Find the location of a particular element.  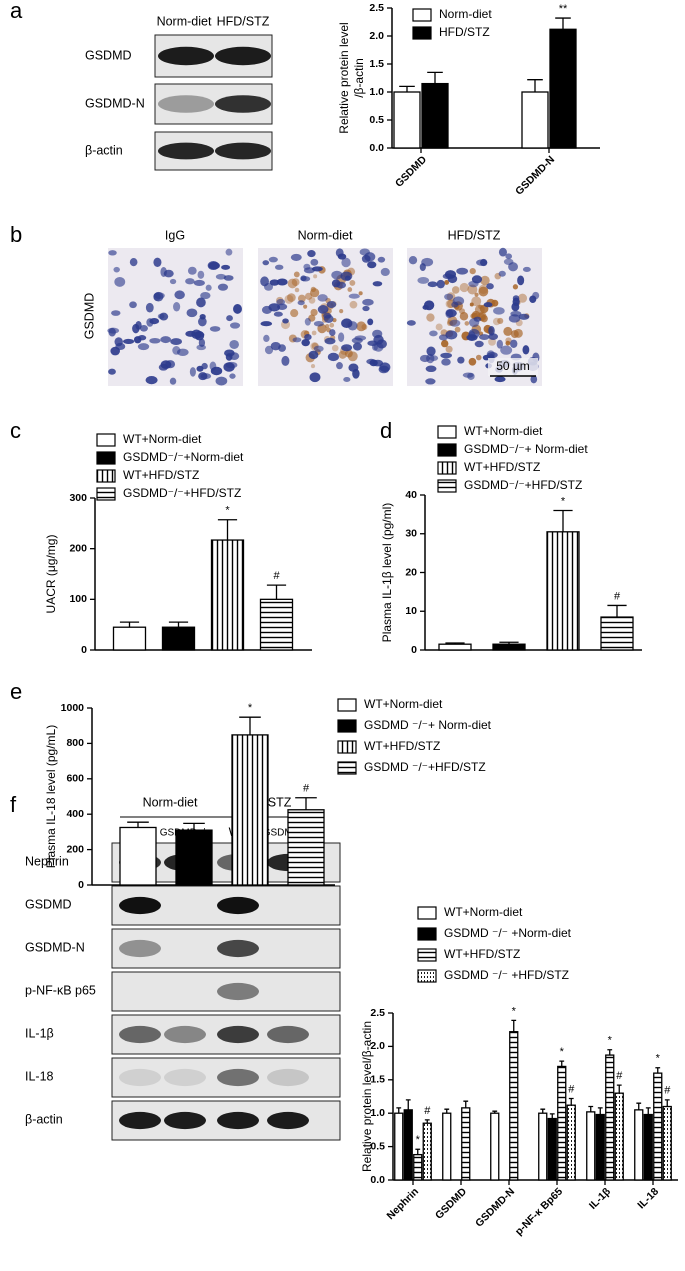

x-tick-label: IL-1β is located at coordinates (600, 1198).